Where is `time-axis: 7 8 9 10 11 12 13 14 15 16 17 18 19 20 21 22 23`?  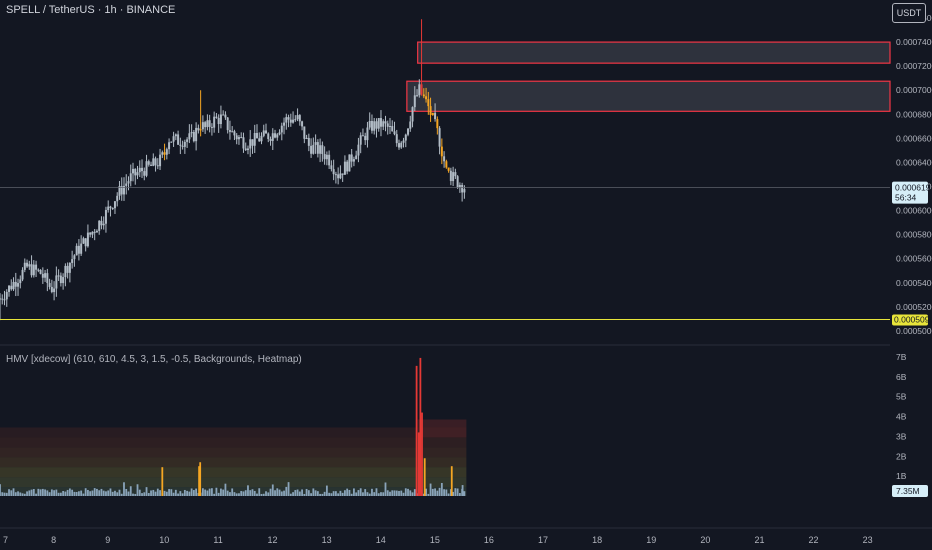
time-axis: 7 8 9 10 11 12 13 14 15 16 17 18 19 20 21 22 23 is located at coordinates (466, 536).